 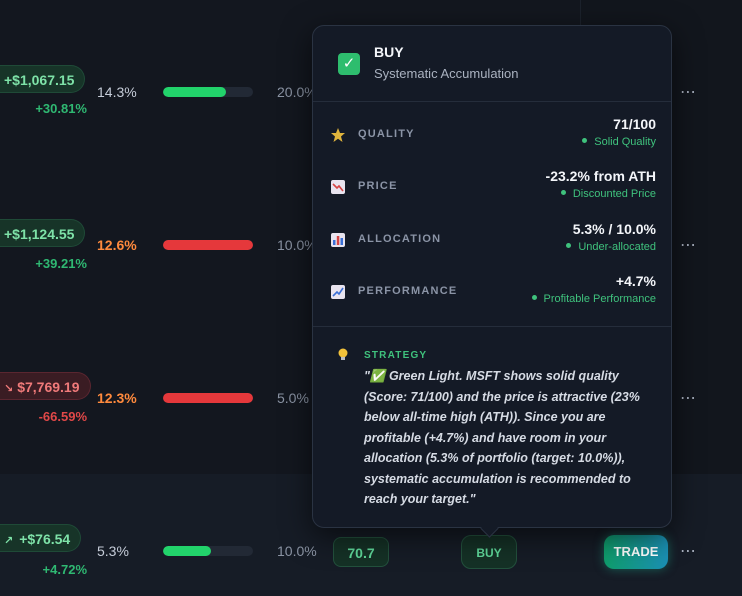 I want to click on metric-value: -23.2% from ATH, so click(x=600, y=176).